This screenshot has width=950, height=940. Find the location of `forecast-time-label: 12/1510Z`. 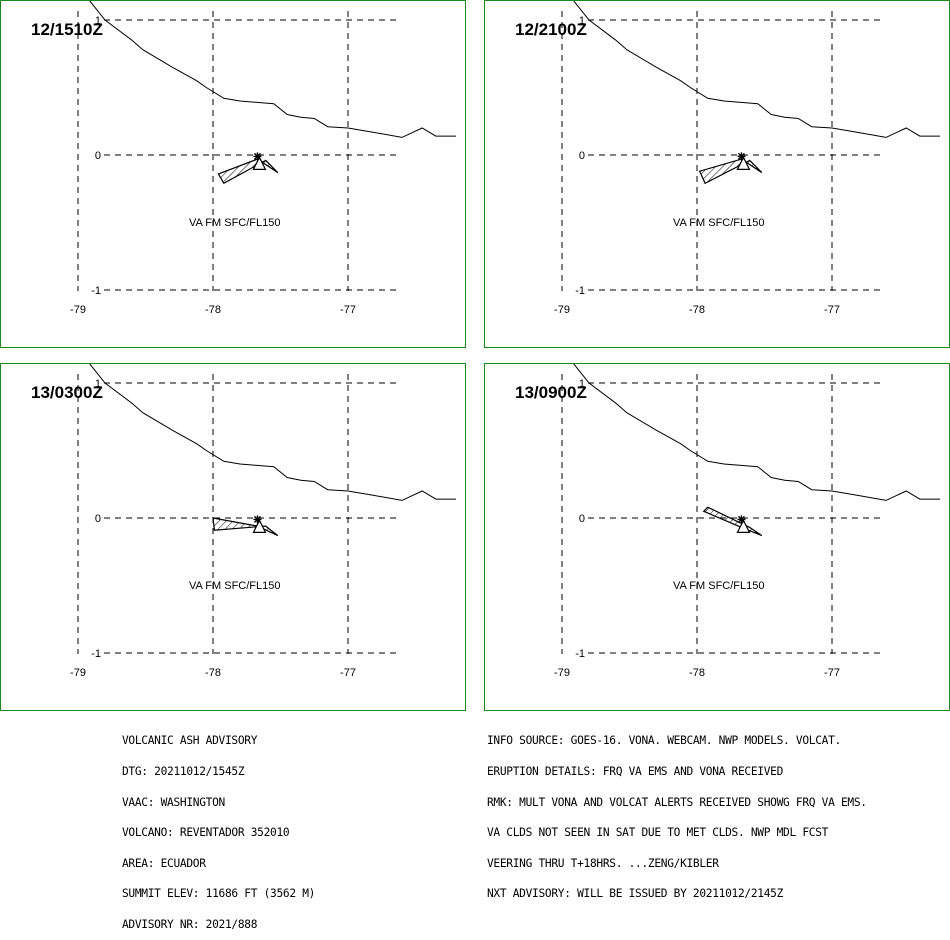

forecast-time-label: 12/1510Z is located at coordinates (67, 29).